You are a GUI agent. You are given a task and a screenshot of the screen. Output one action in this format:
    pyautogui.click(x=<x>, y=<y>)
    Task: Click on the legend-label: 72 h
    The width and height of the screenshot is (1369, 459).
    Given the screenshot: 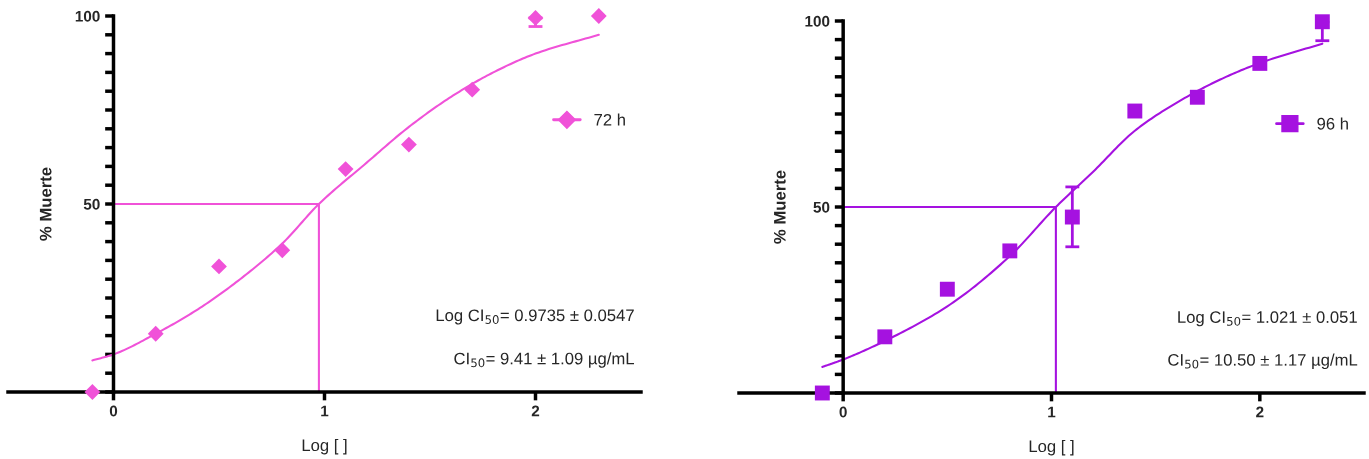 What is the action you would take?
    pyautogui.click(x=609, y=119)
    